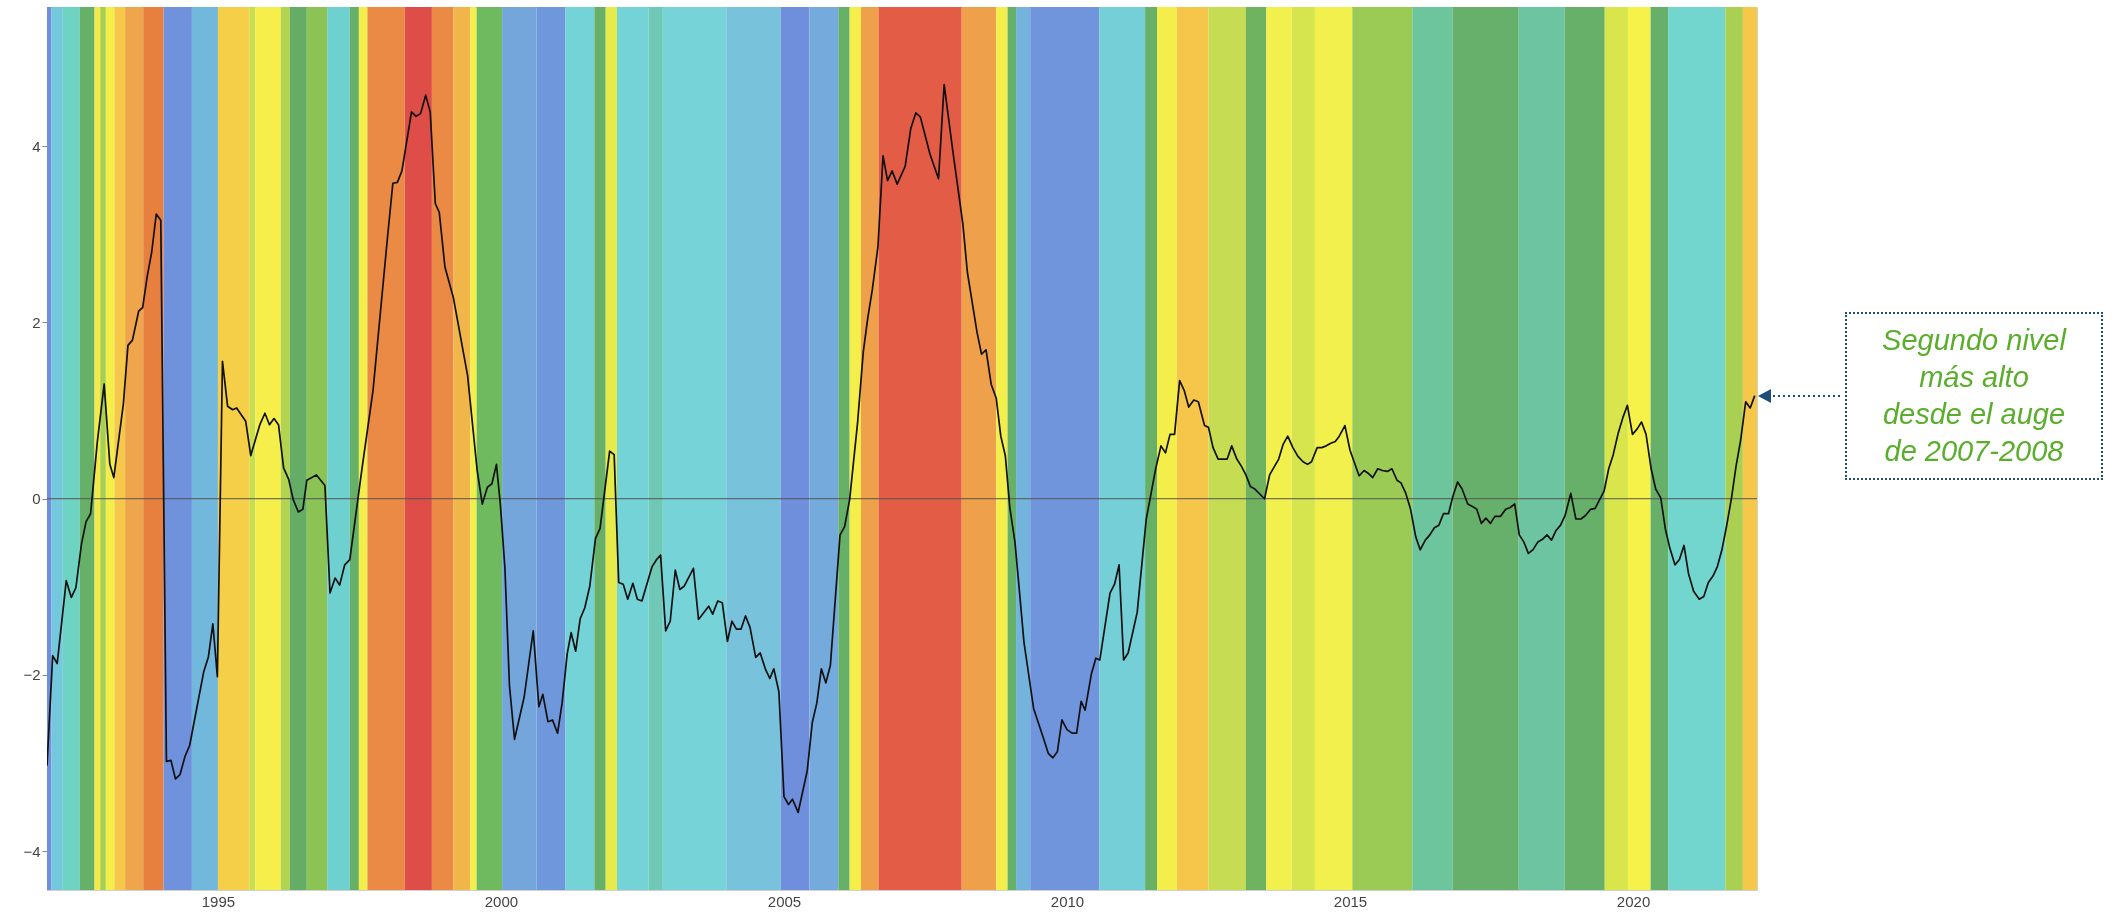  What do you see at coordinates (32, 851) in the screenshot?
I see `y-tick-label: −4` at bounding box center [32, 851].